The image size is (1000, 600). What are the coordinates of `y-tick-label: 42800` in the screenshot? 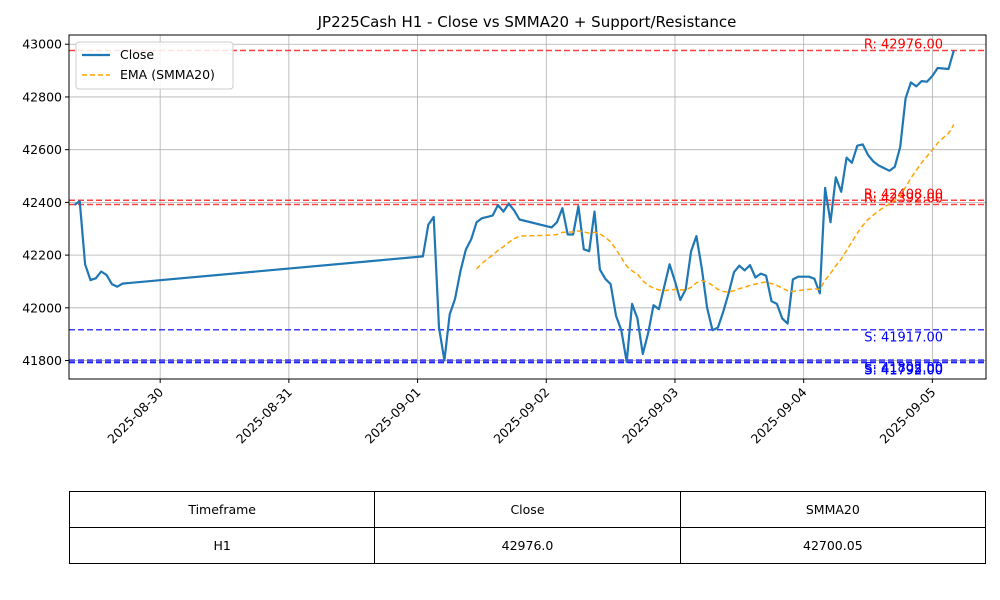 It's located at (42, 96).